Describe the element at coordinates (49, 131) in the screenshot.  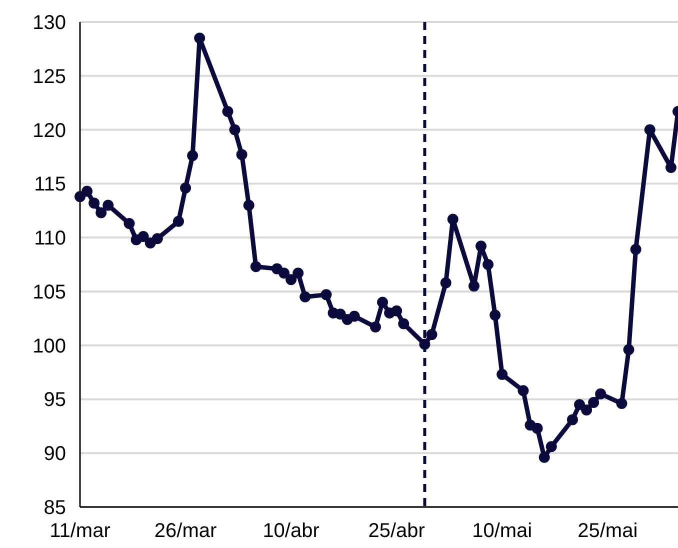
I see `y-tick-label: 120` at that location.